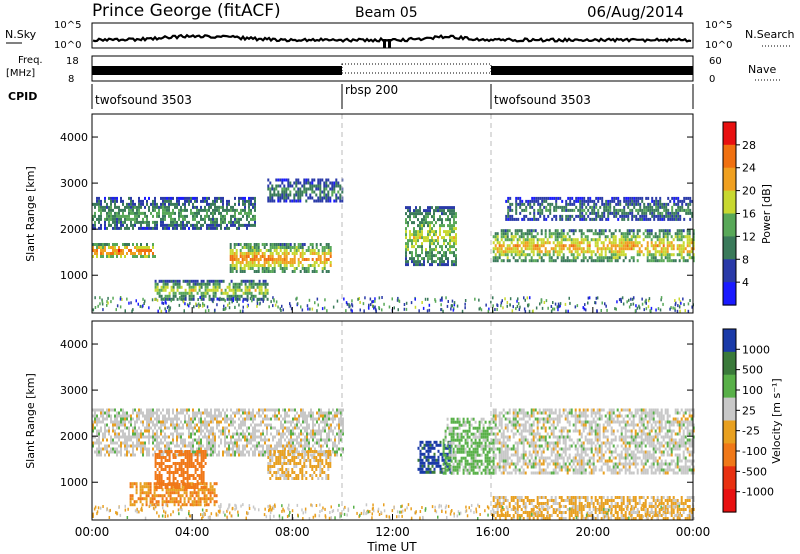 The width and height of the screenshot is (800, 554). What do you see at coordinates (729, 134) in the screenshot?
I see `colorbar-segment` at bounding box center [729, 134].